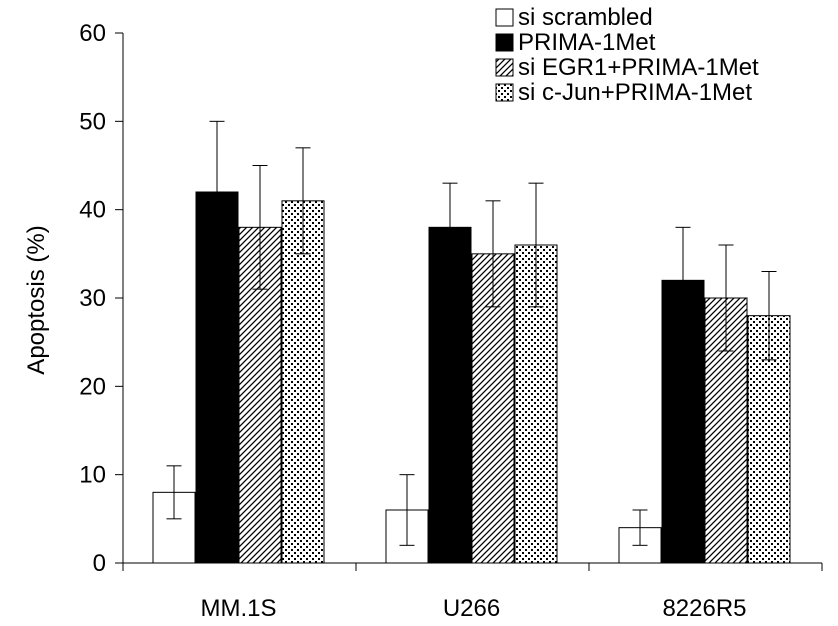 The height and width of the screenshot is (626, 838). I want to click on legend-label: PRIMA-1Met, so click(587, 42).